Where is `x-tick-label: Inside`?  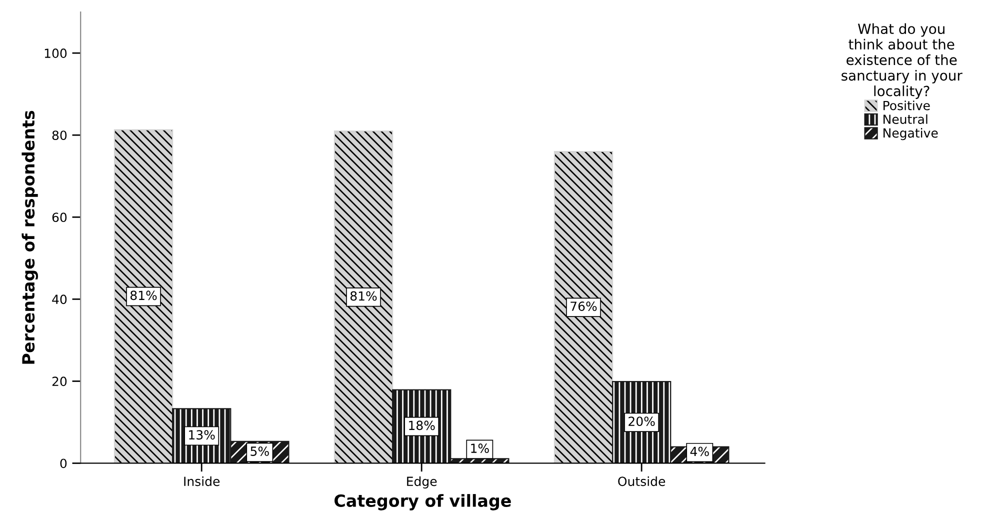 x-tick-label: Inside is located at coordinates (202, 481).